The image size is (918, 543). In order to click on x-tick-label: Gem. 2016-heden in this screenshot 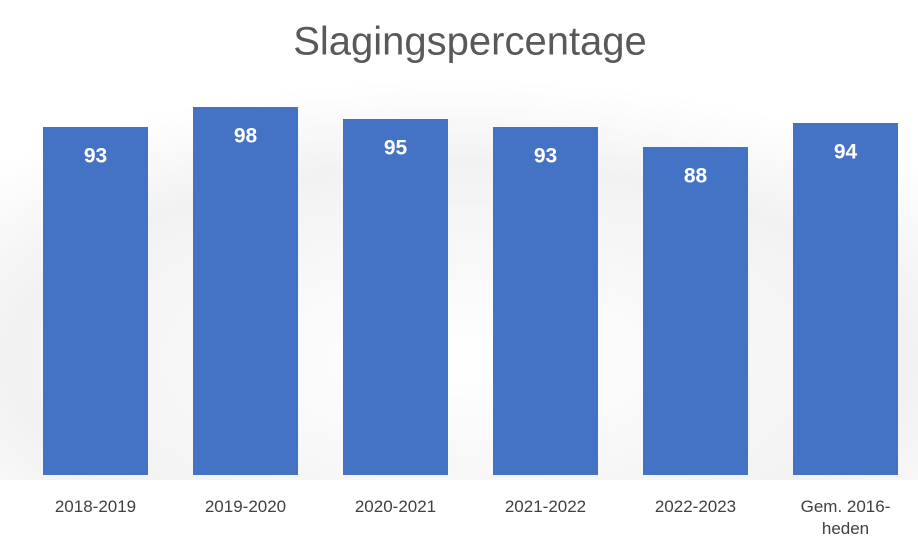, I will do `click(845, 517)`.